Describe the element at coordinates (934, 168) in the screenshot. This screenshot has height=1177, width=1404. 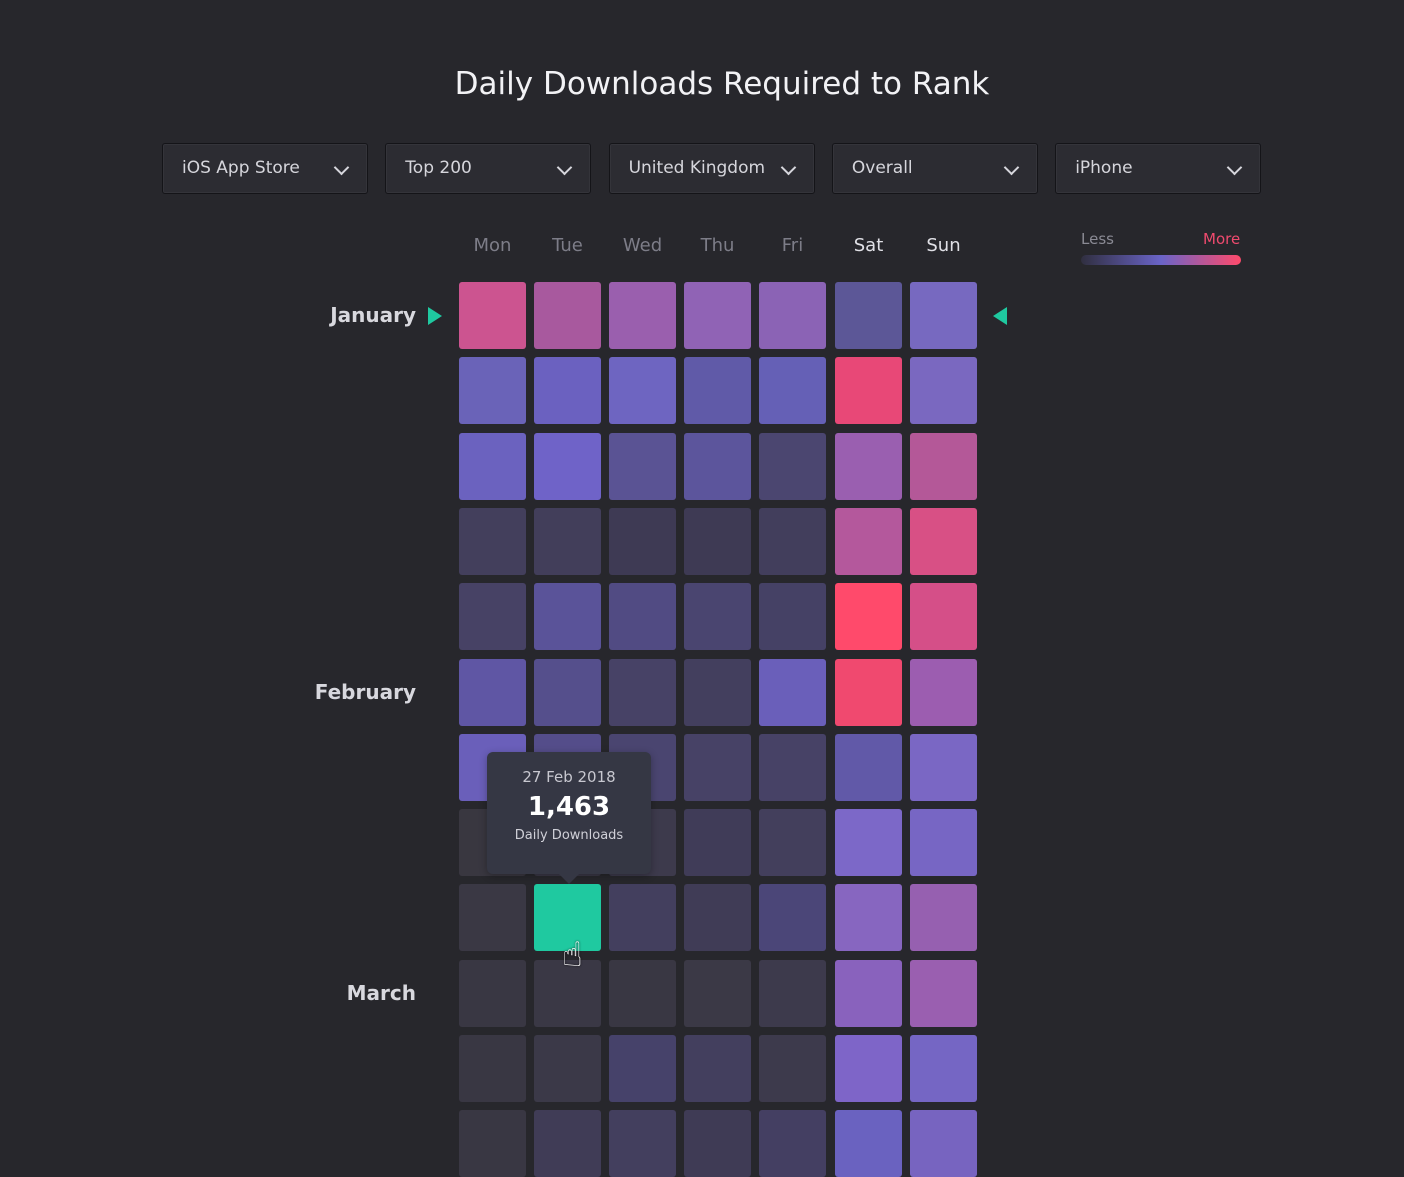
I see `filter-dropdown-3: Overall` at that location.